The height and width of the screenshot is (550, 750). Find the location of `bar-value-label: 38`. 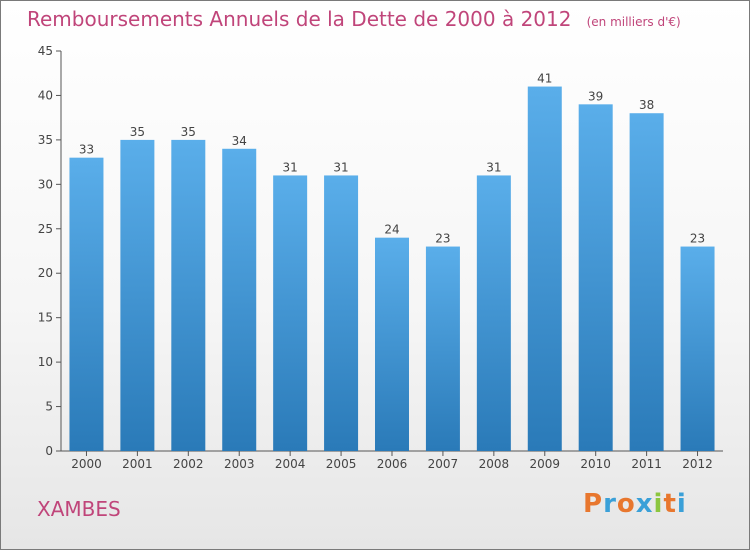

bar-value-label: 38 is located at coordinates (646, 105).